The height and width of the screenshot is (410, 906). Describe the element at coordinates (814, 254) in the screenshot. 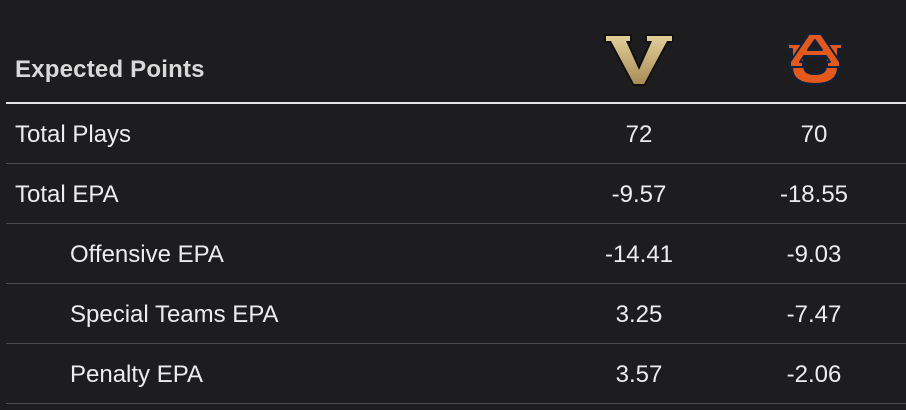

I see `team-b-value: -9.03` at that location.